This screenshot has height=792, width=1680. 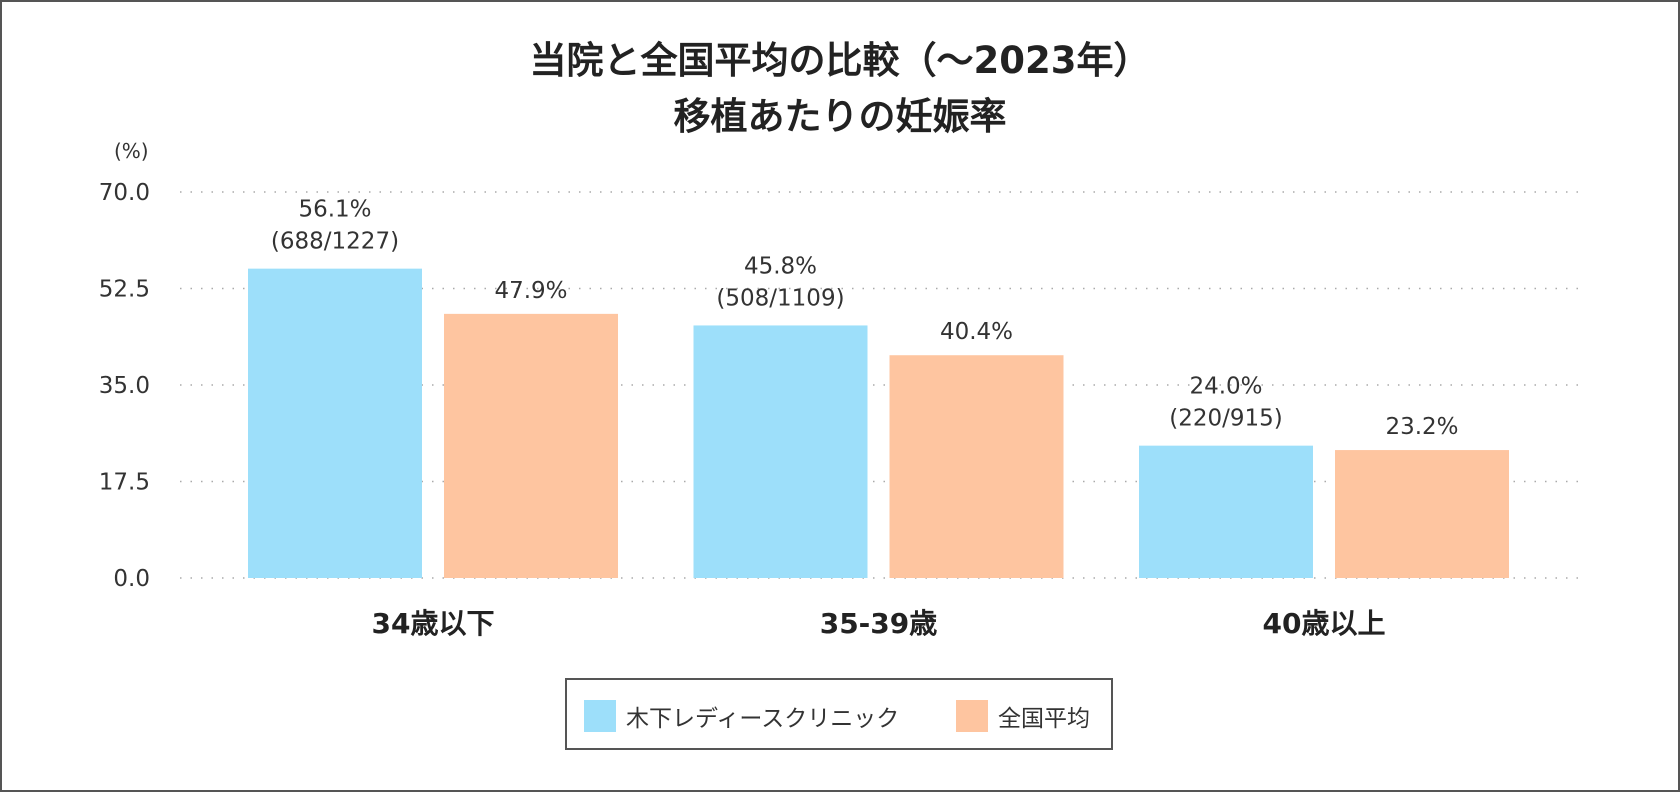 What do you see at coordinates (972, 716) in the screenshot?
I see `legend-swatch-national` at bounding box center [972, 716].